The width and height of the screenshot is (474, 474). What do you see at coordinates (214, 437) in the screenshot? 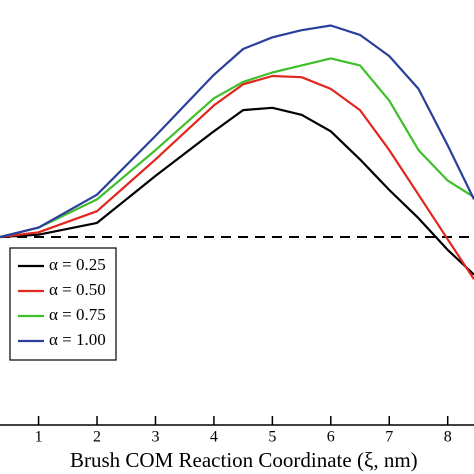
I see `x-tick-label: 4` at bounding box center [214, 437].